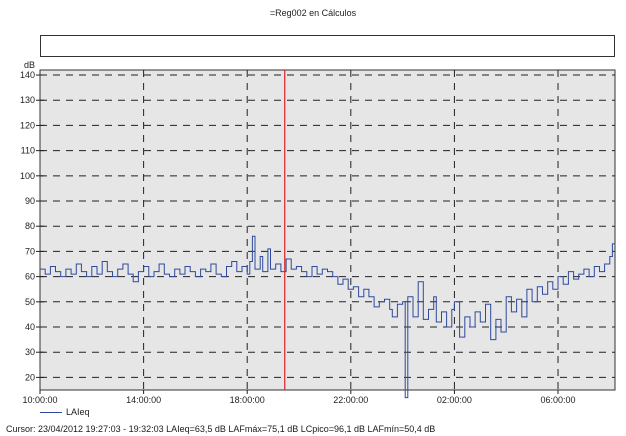 The width and height of the screenshot is (626, 436). Describe the element at coordinates (327, 46) in the screenshot. I see `chart-header-box` at that location.